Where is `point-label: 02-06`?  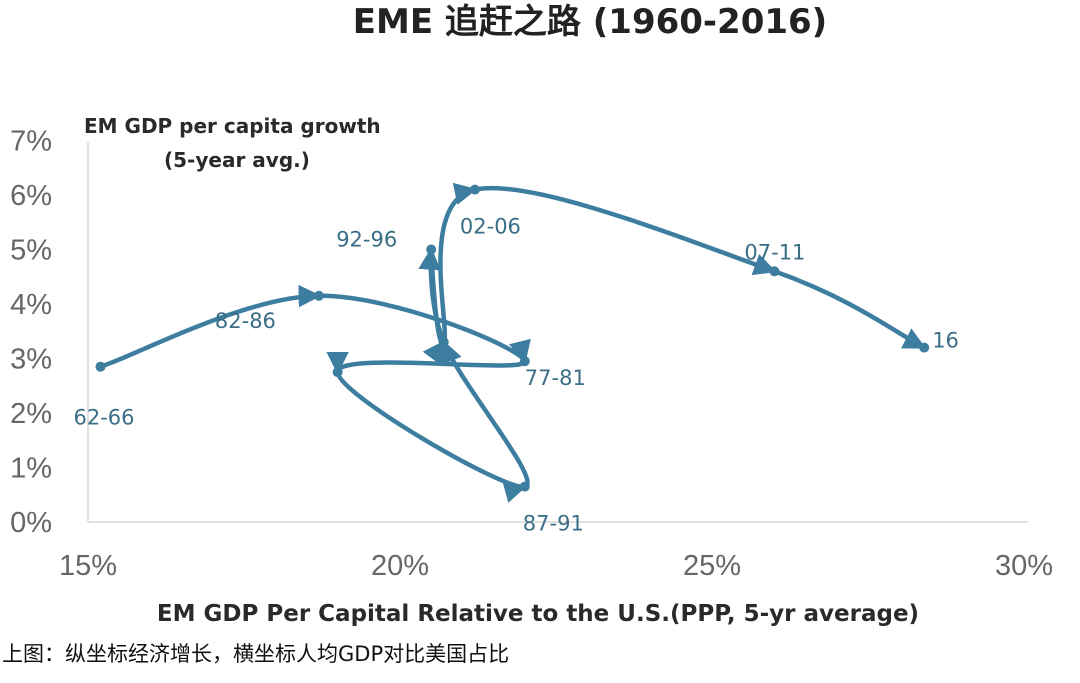
point-label: 02-06 is located at coordinates (490, 227).